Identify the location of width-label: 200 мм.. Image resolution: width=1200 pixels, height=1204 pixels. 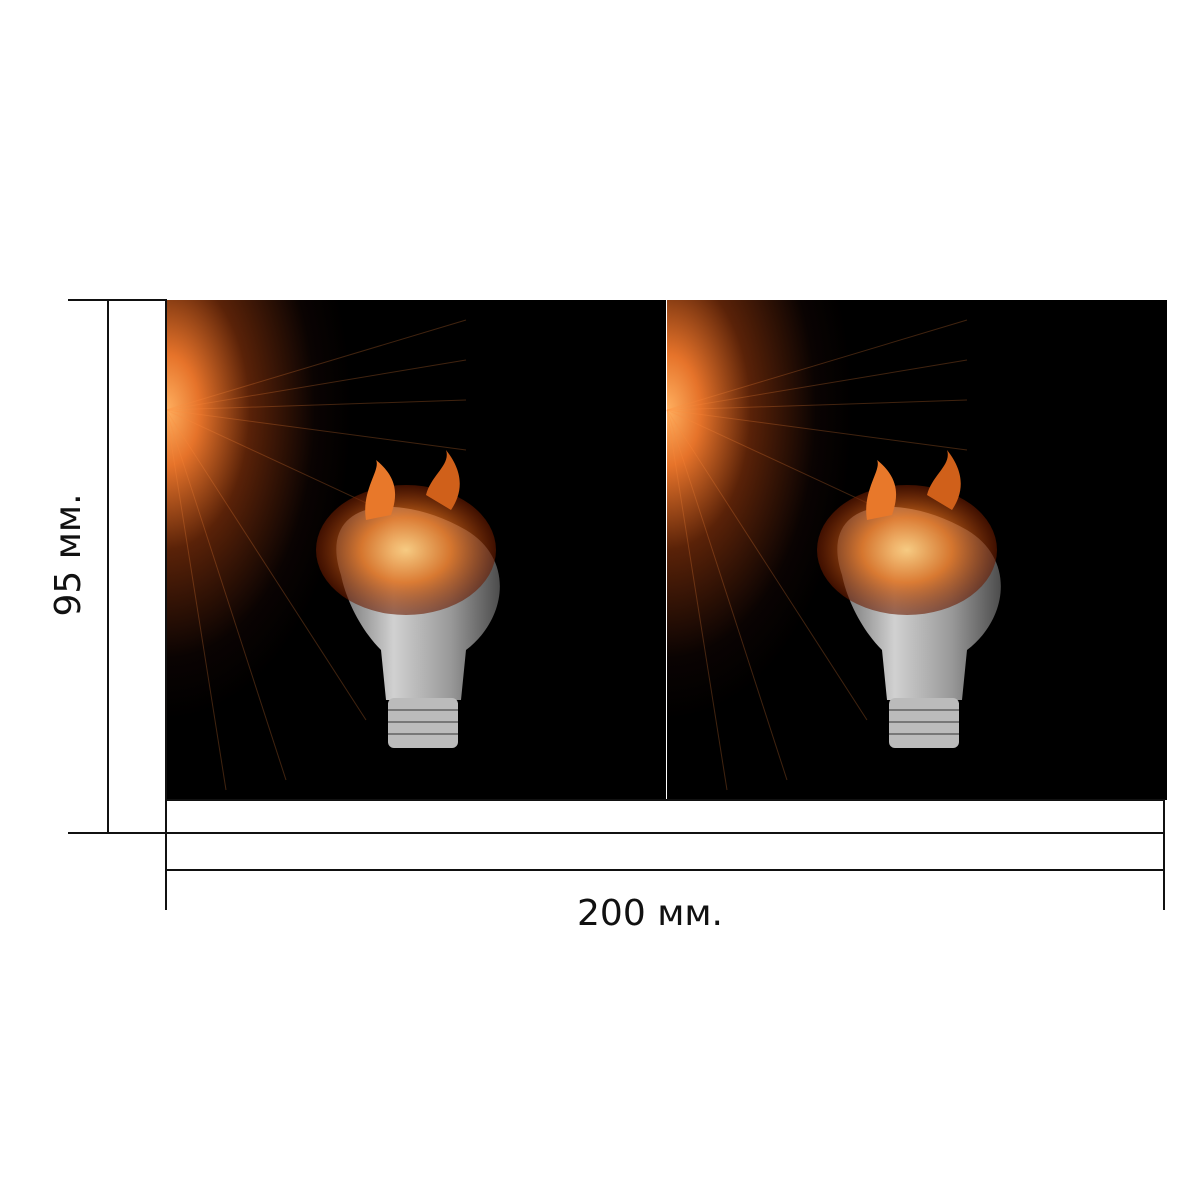
(650, 913).